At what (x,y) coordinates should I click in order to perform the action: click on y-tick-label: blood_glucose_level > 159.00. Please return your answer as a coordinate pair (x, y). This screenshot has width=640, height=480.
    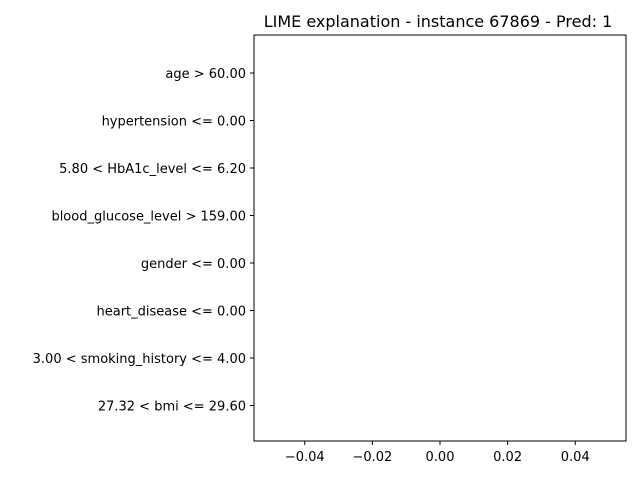
    Looking at the image, I should click on (148, 217).